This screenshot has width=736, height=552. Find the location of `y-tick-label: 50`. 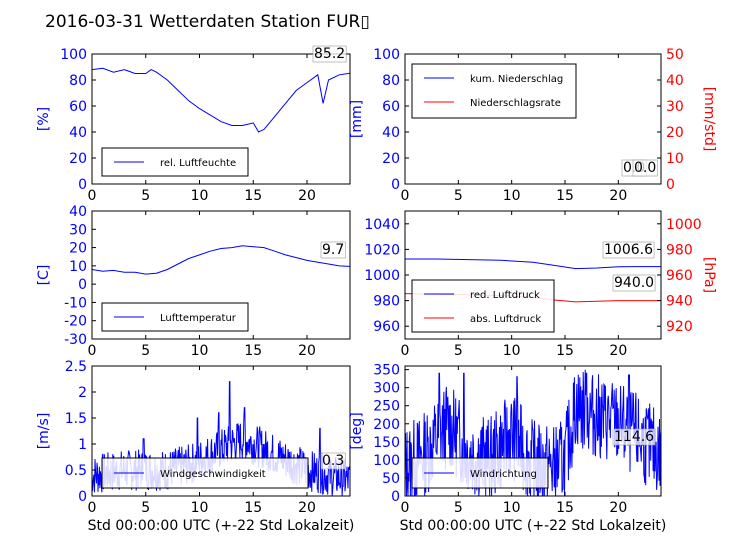

y-tick-label: 50 is located at coordinates (391, 479).